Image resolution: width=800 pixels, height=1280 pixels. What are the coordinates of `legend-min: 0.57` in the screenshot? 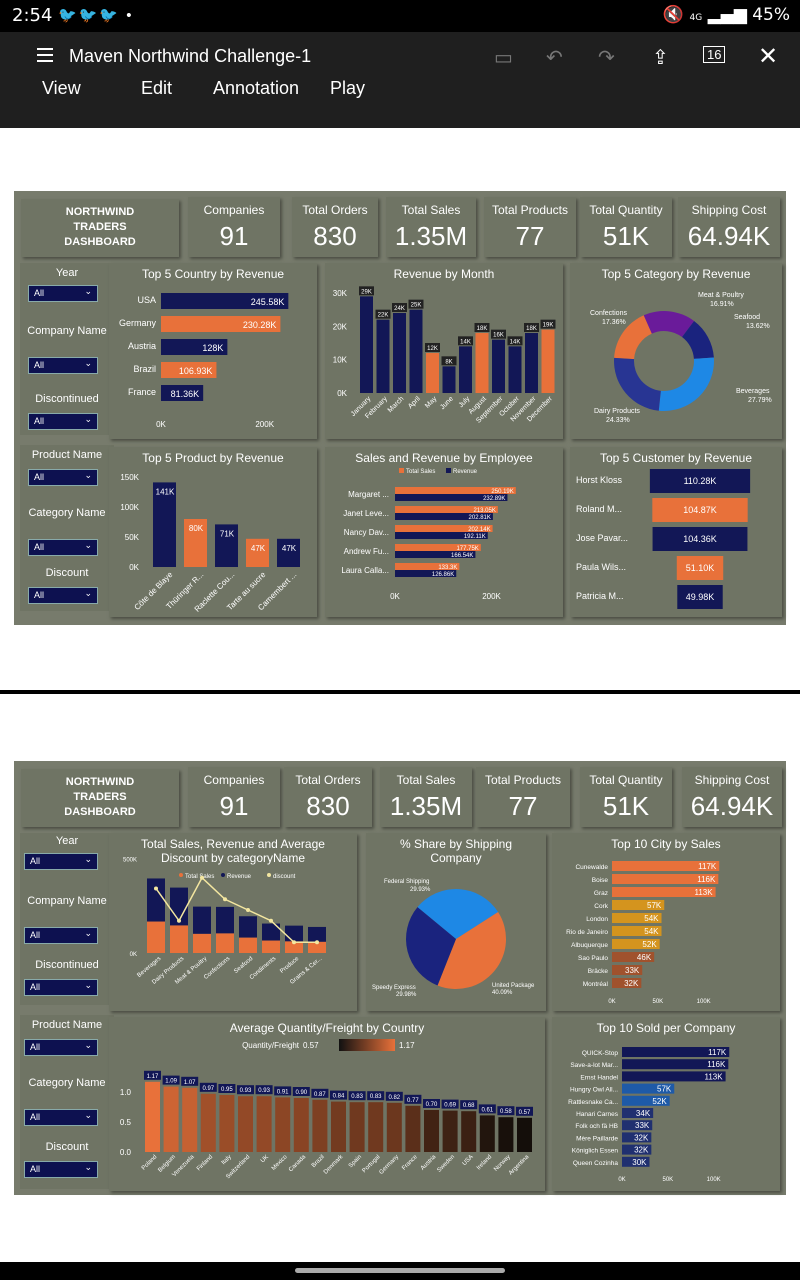 It's located at (311, 1045).